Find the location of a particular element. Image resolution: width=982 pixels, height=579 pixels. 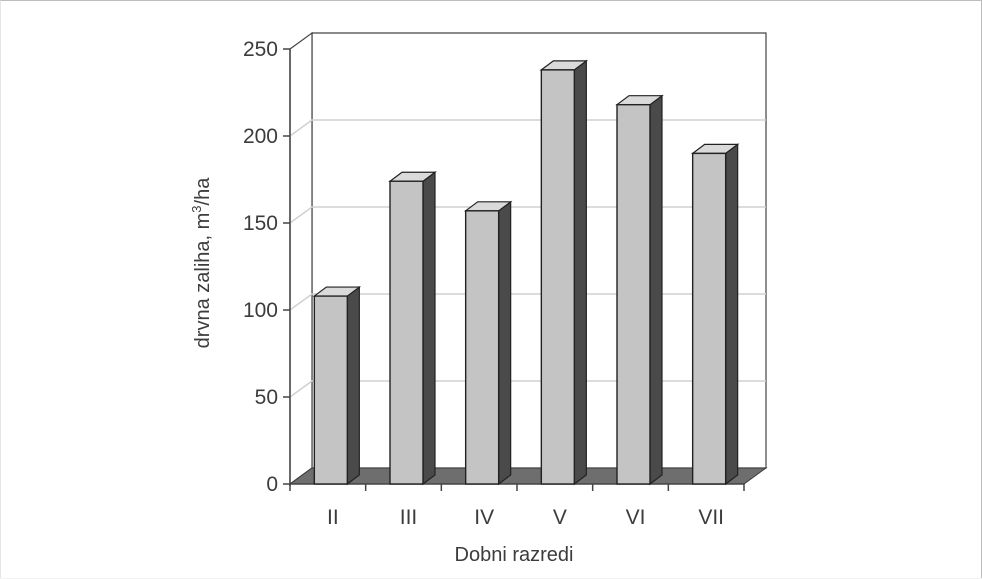

bar-V is located at coordinates (564, 272).